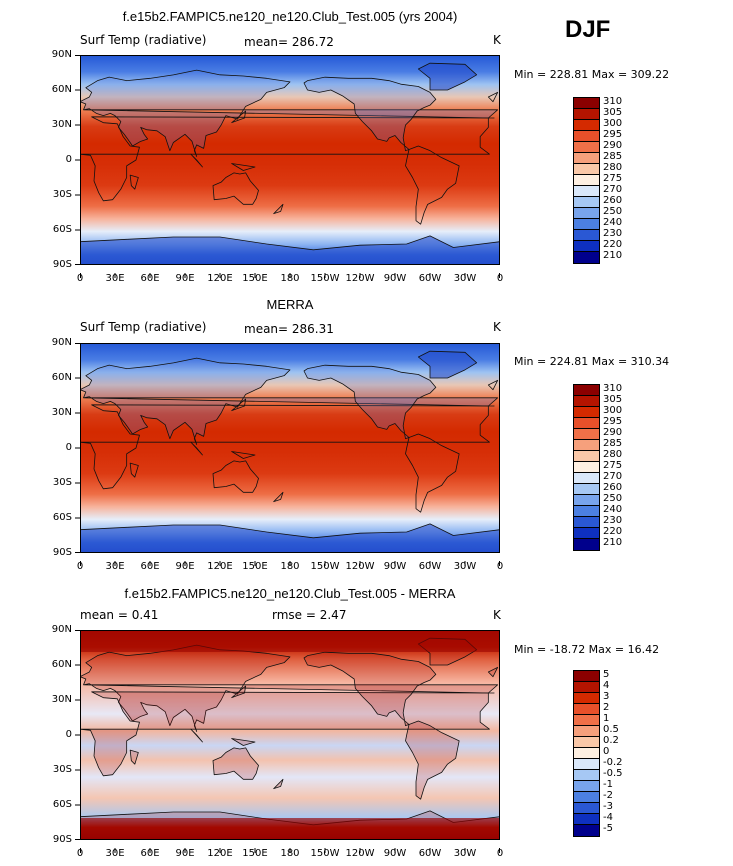 The width and height of the screenshot is (733, 866). Describe the element at coordinates (360, 278) in the screenshot. I see `x-tick-label: 120W` at that location.